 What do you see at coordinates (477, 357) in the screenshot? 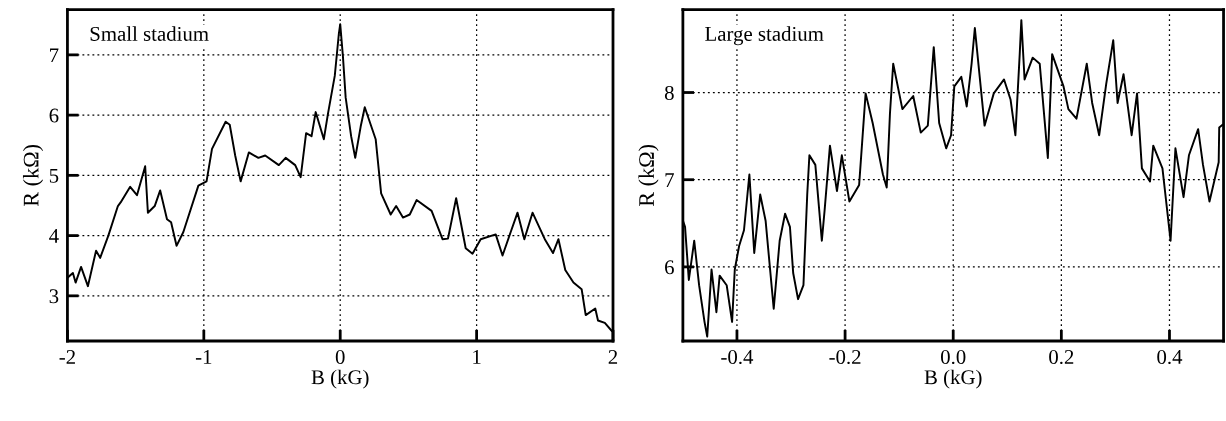
I see `x-tick-label: 1` at bounding box center [477, 357].